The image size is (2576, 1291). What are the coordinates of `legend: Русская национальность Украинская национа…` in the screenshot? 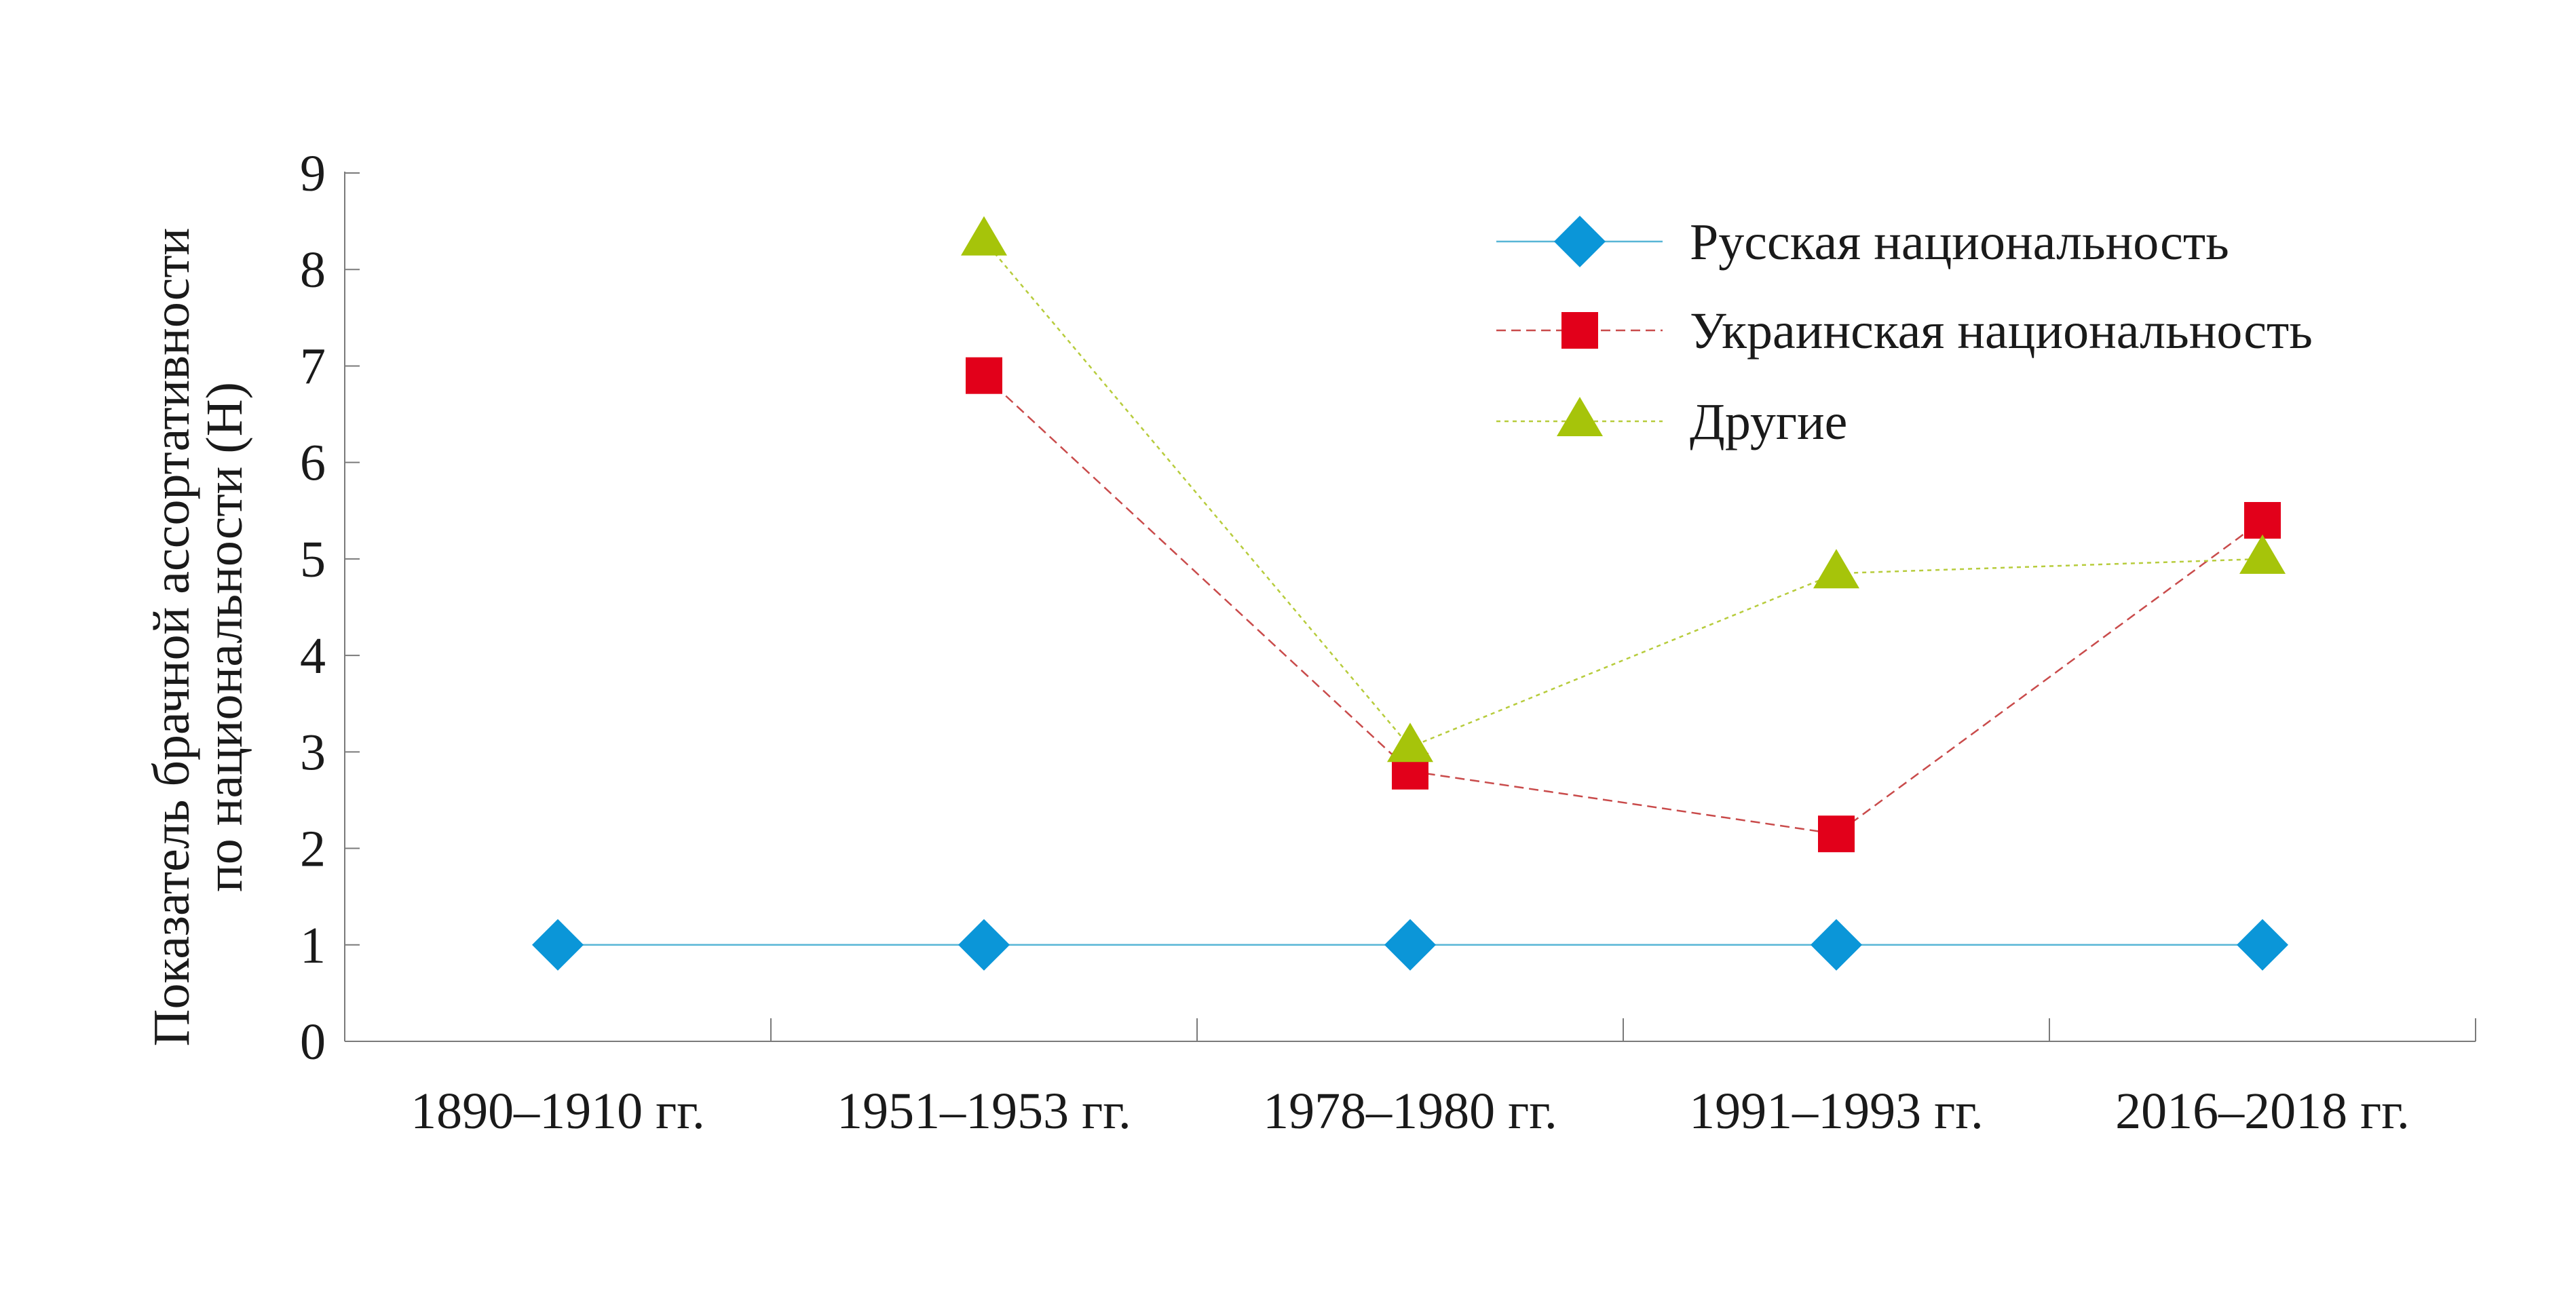 It's located at (1905, 332).